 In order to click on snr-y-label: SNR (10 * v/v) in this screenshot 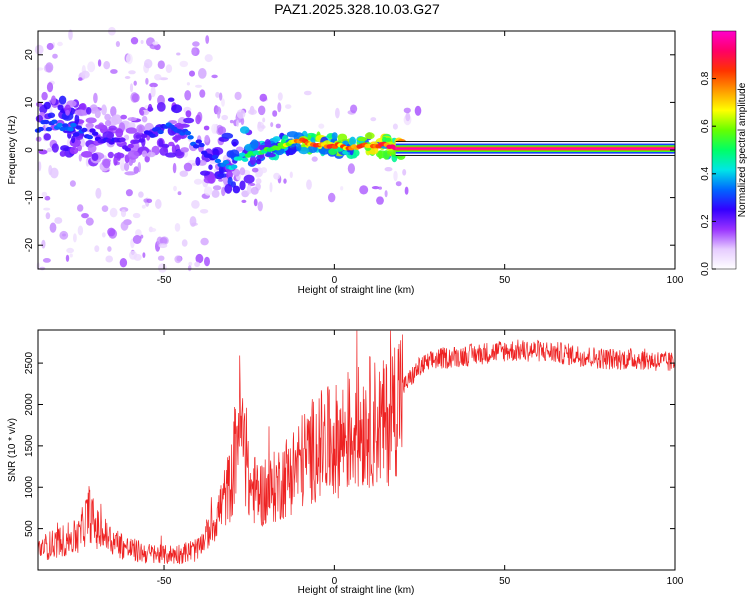, I will do `click(12, 450)`.